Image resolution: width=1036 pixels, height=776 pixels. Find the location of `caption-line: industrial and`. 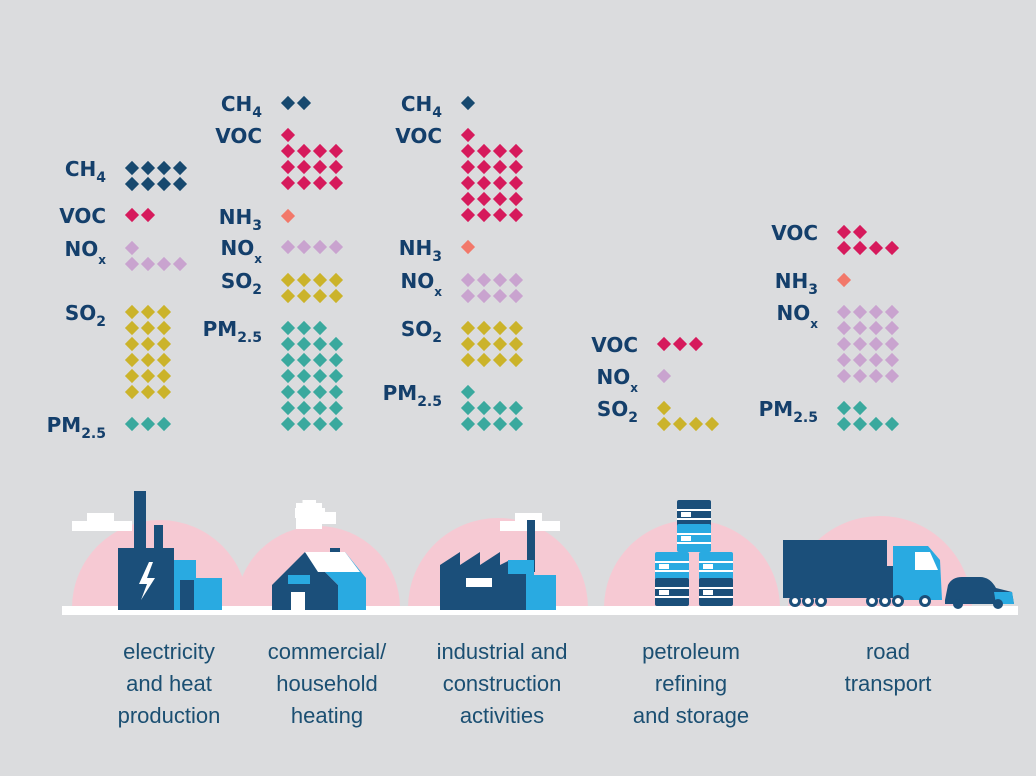

caption-line: industrial and is located at coordinates (502, 651).